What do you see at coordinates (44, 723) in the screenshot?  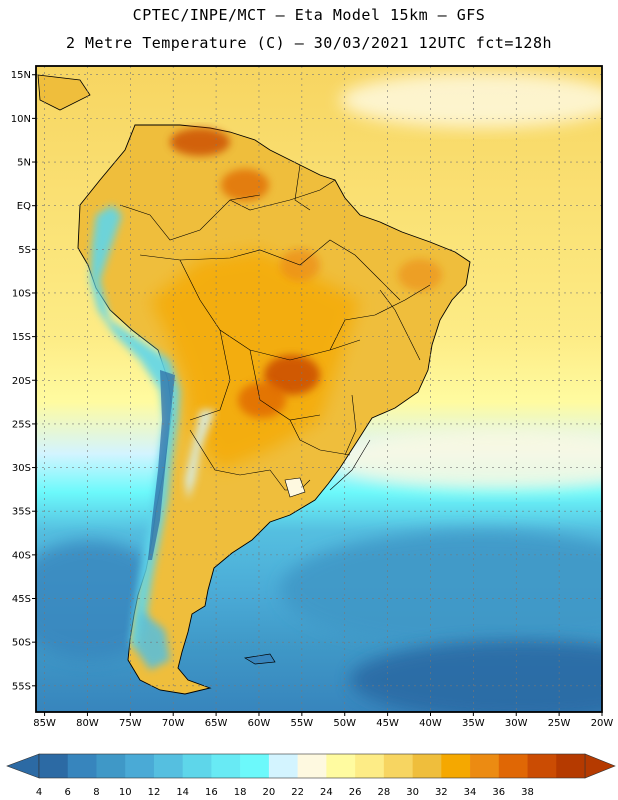 I see `lon-tick-label: 85W` at bounding box center [44, 723].